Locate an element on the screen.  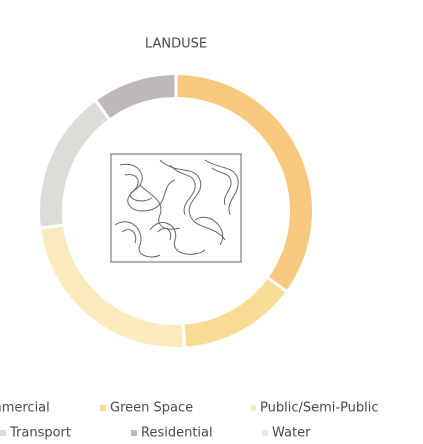
chart-title: LANDUSE is located at coordinates (176, 44).